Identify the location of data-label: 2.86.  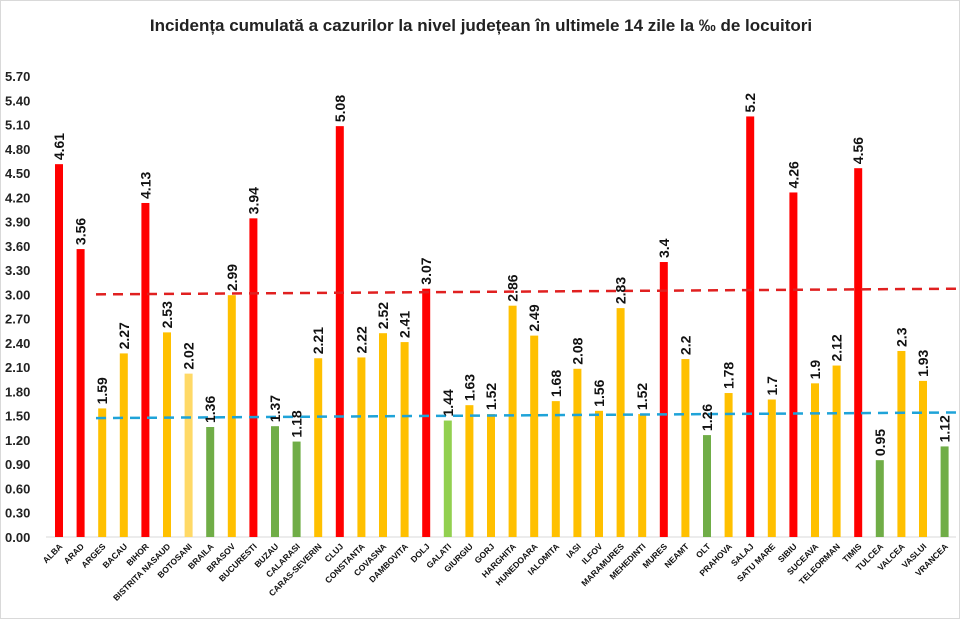
(513, 287).